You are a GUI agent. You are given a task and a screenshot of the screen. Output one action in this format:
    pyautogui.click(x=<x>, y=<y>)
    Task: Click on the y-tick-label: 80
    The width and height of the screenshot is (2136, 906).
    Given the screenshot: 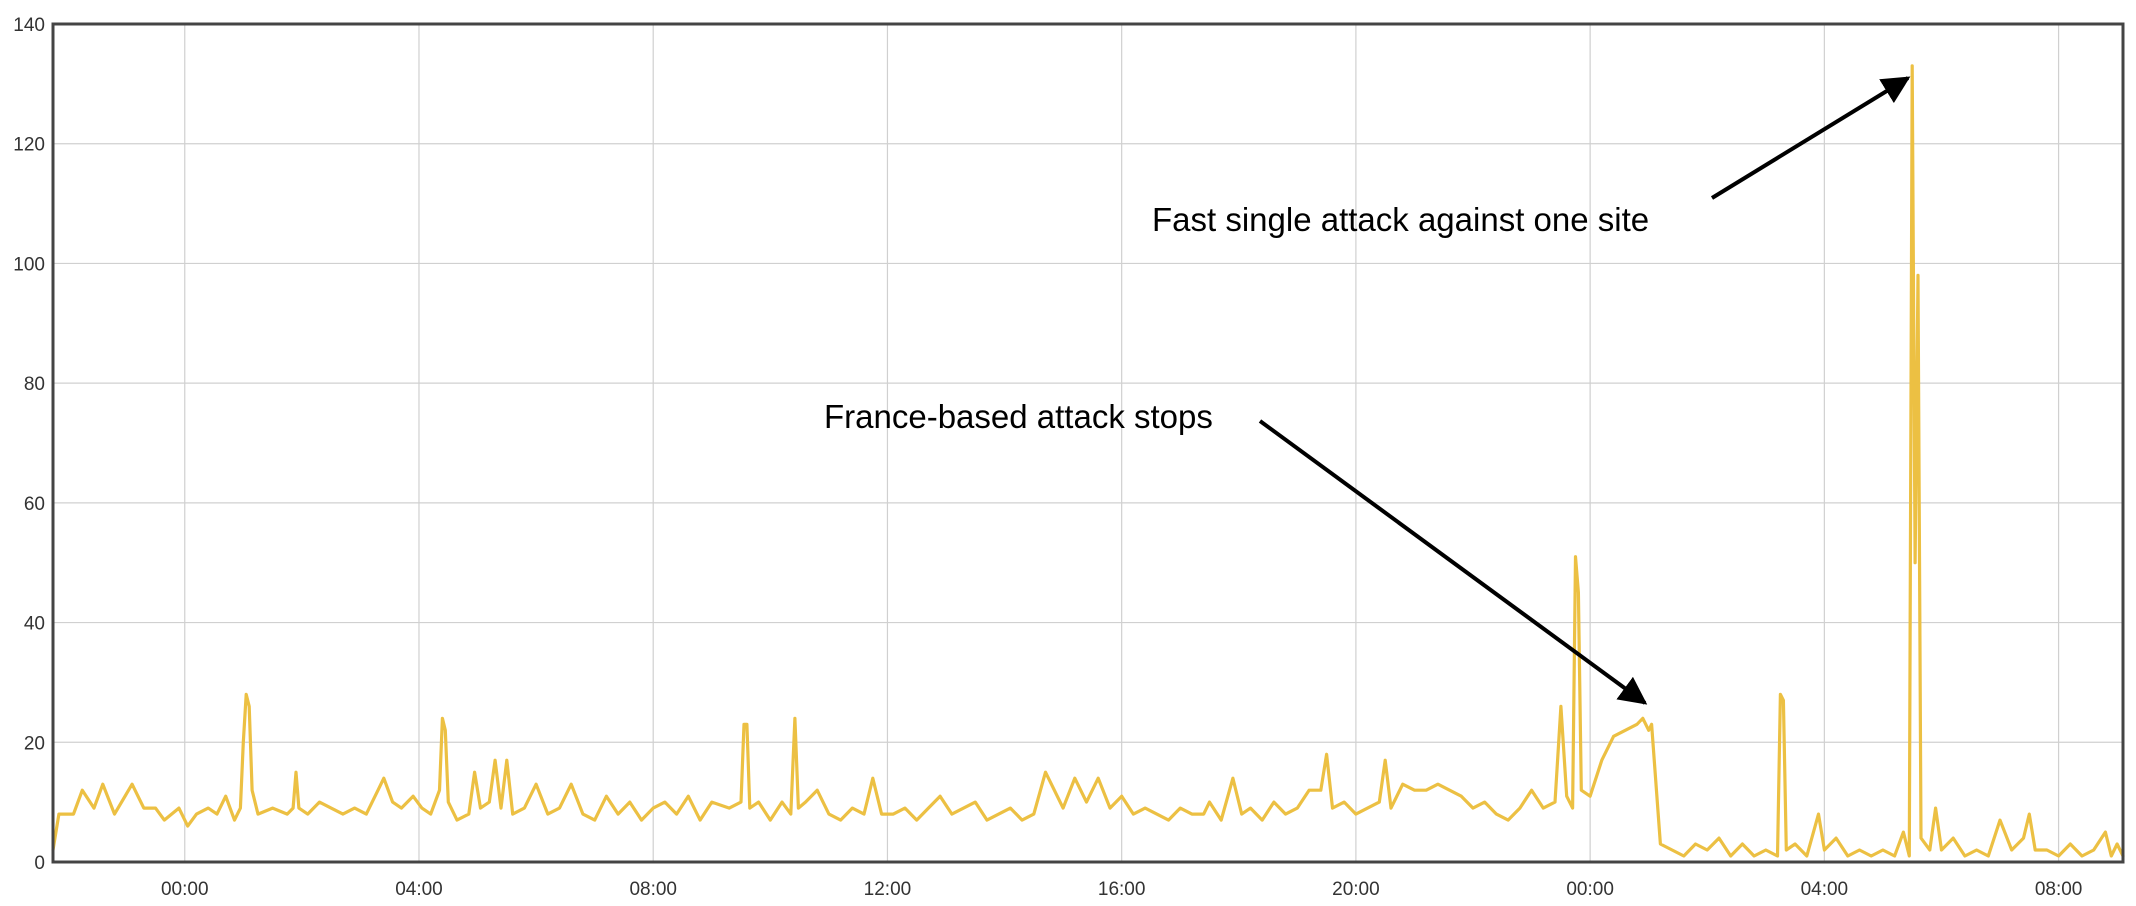 What is the action you would take?
    pyautogui.click(x=34, y=384)
    